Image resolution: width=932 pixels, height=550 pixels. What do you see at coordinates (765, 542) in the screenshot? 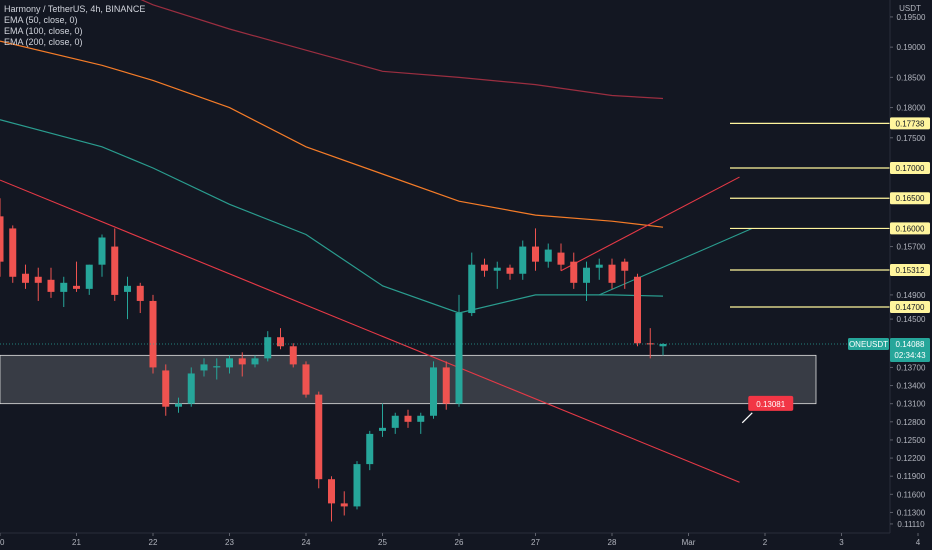
I see `time-tick-label: 2` at bounding box center [765, 542].